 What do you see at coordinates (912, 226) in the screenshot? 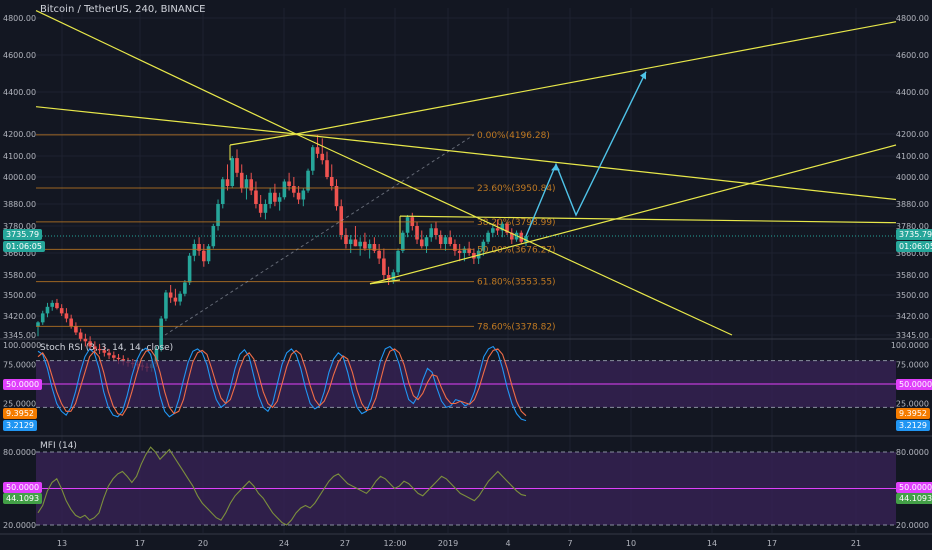
I see `price-tick-label: 3780.00` at bounding box center [912, 226].